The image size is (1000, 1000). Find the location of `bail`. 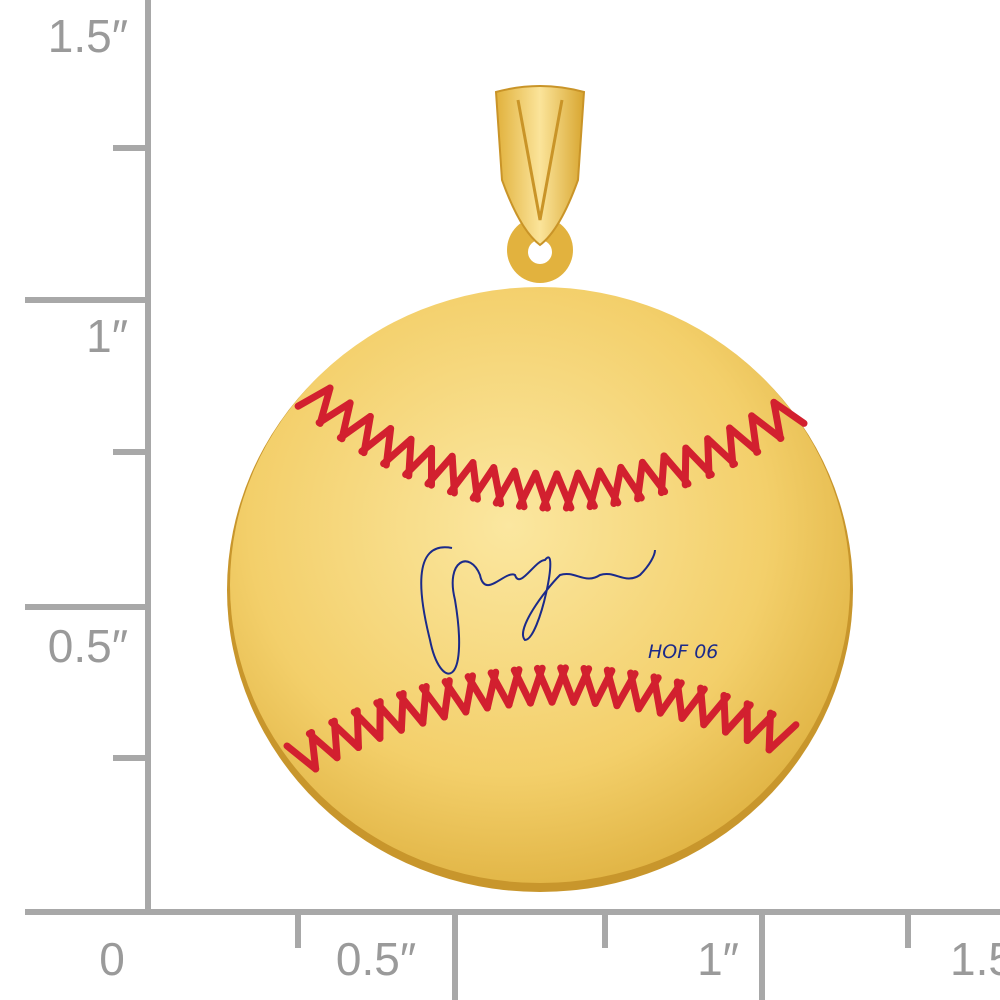

bail is located at coordinates (540, 166).